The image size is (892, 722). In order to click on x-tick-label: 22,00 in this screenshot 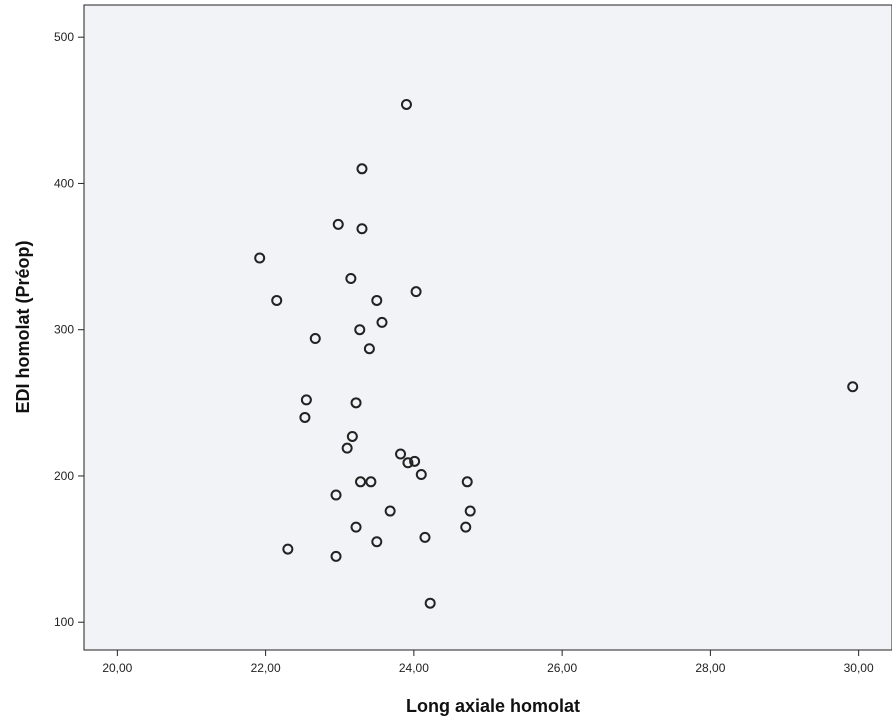, I will do `click(266, 668)`.